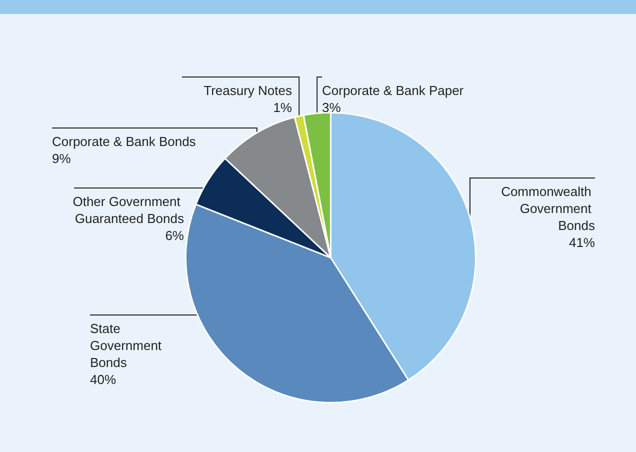  Describe the element at coordinates (128, 210) in the screenshot. I see `slice-label: Other Government Guaranteed Bonds` at that location.